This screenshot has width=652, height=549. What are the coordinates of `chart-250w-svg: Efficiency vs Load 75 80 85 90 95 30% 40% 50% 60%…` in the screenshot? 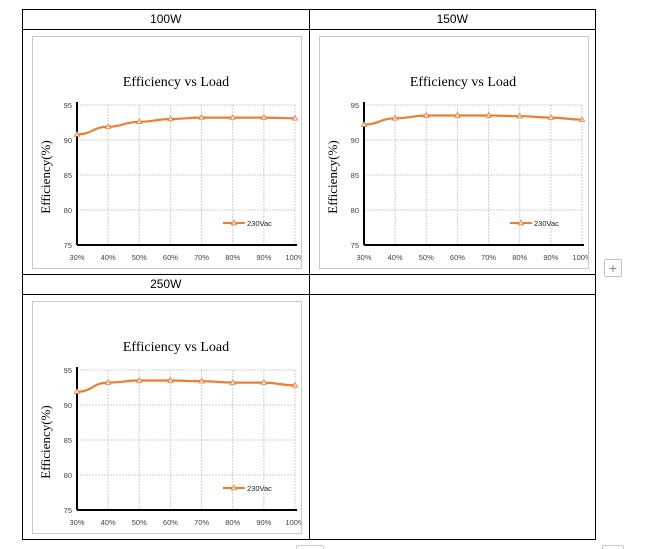 It's located at (169, 433).